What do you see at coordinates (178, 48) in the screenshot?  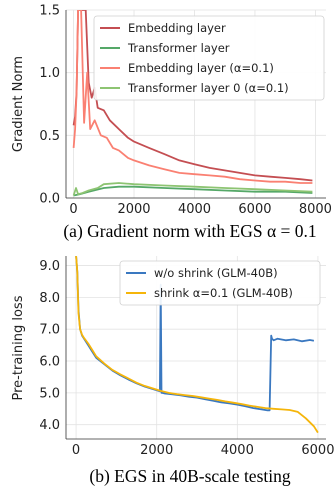 I see `legend-label: Transformer layer` at bounding box center [178, 48].